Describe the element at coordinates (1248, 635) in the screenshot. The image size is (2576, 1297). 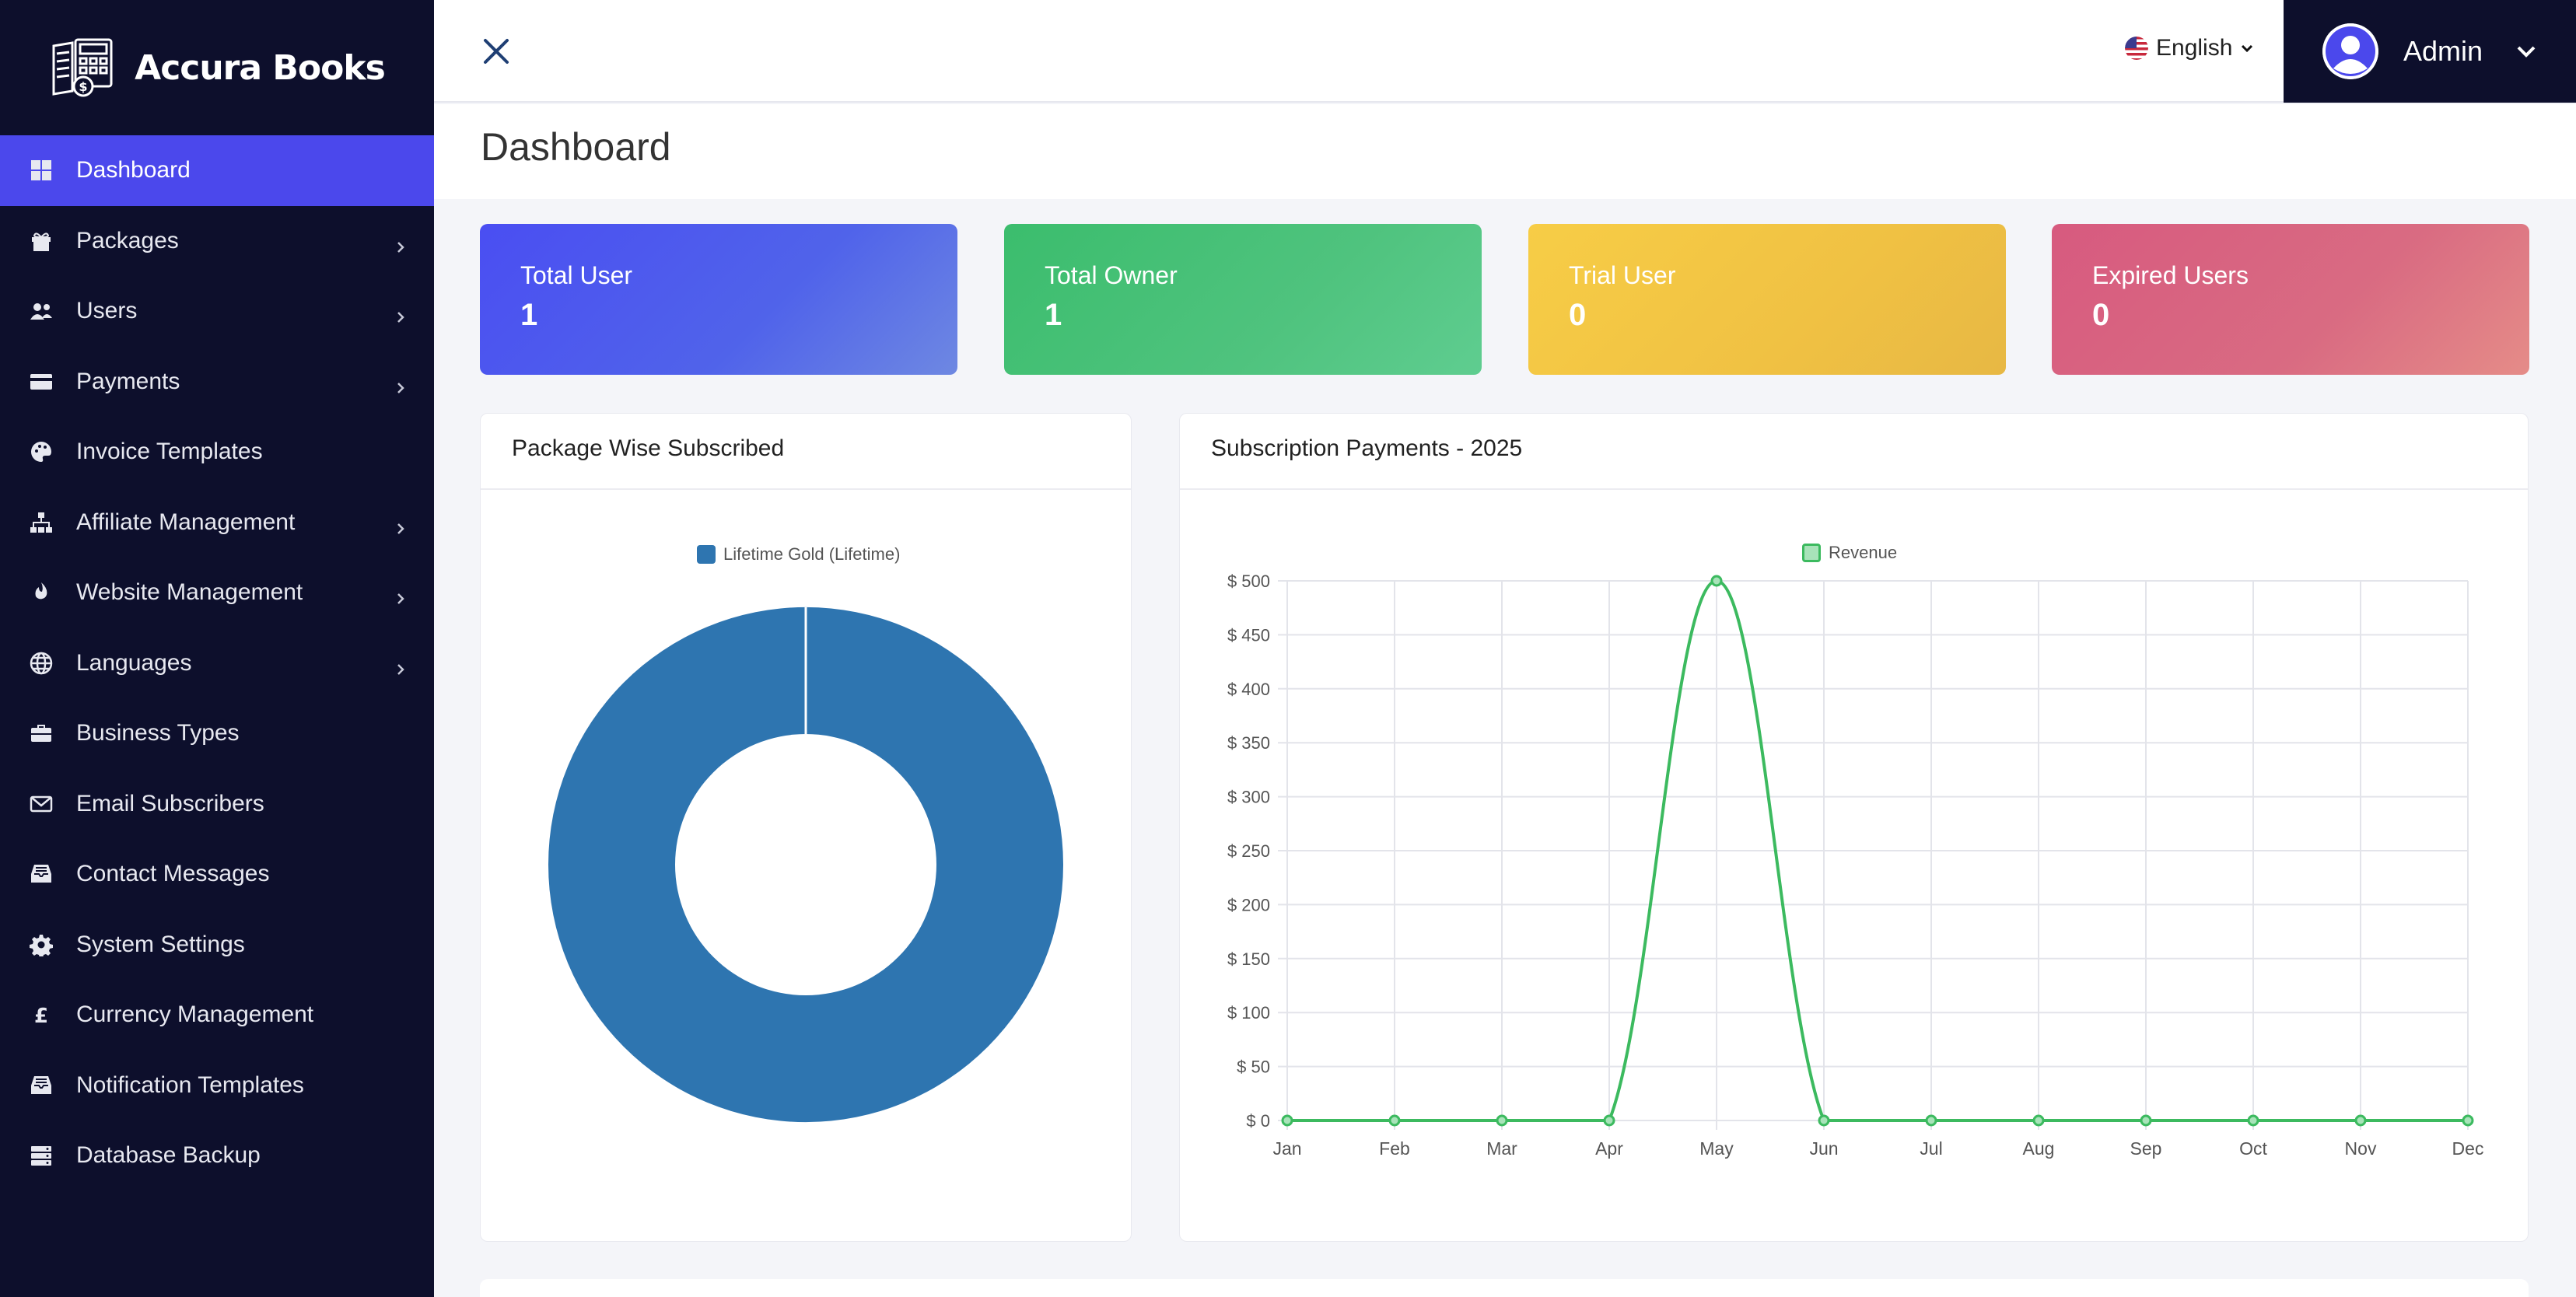
I see `y-tick-label: $ 450` at that location.